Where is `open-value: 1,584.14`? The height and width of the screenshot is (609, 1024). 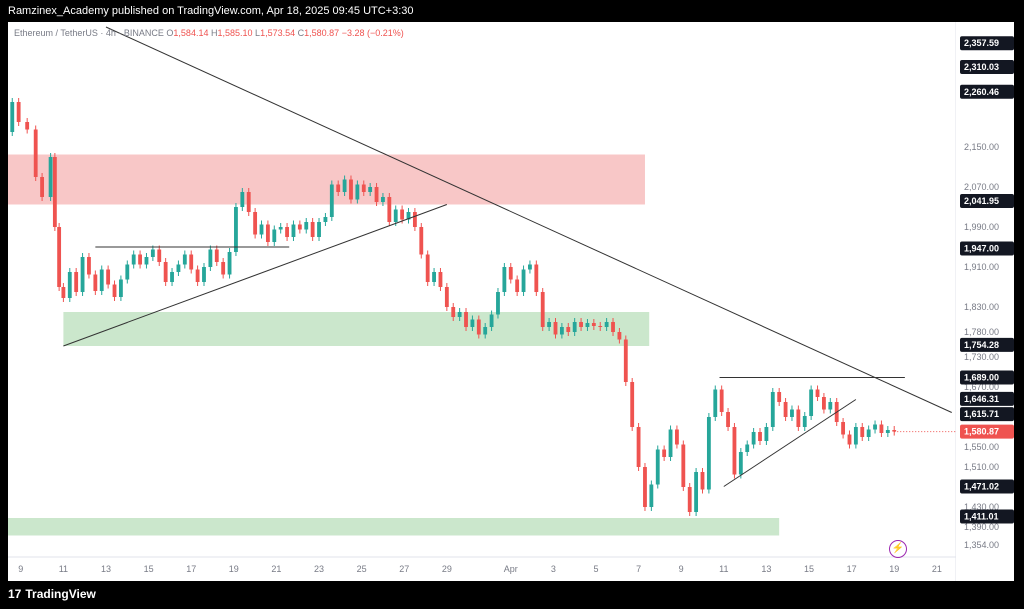
open-value: 1,584.14 is located at coordinates (191, 33).